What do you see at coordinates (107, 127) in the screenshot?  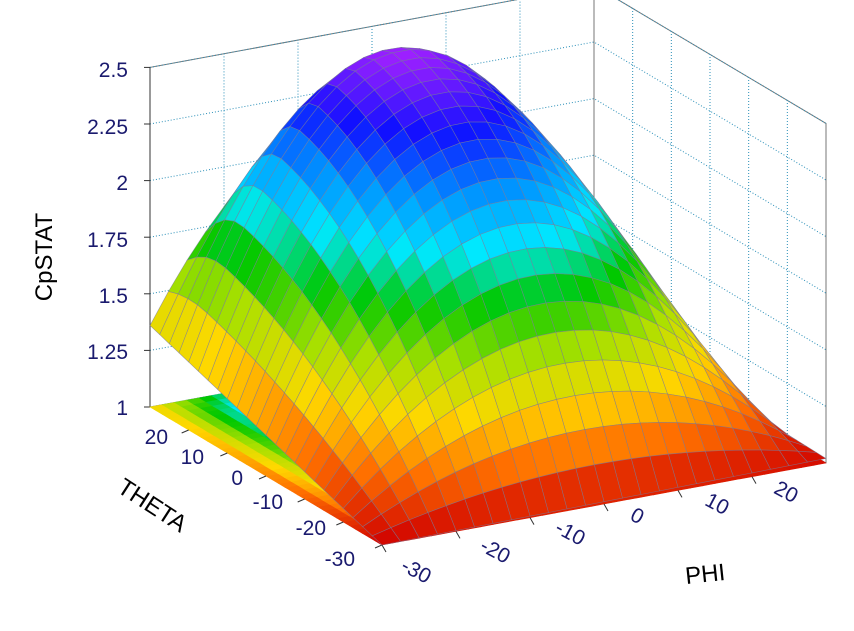 I see `z-tick-label: 2.25` at bounding box center [107, 127].